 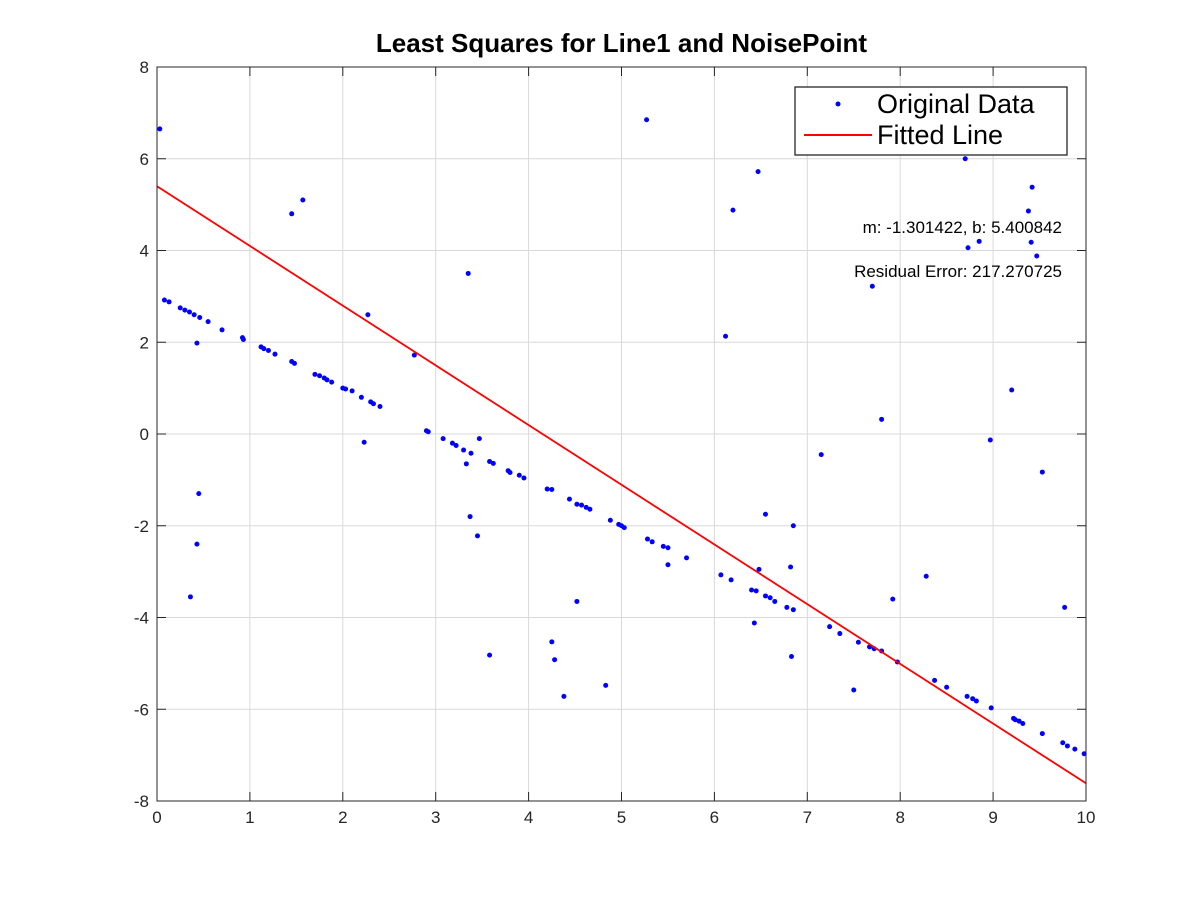 I want to click on y-tick-label: 6, so click(x=144, y=159).